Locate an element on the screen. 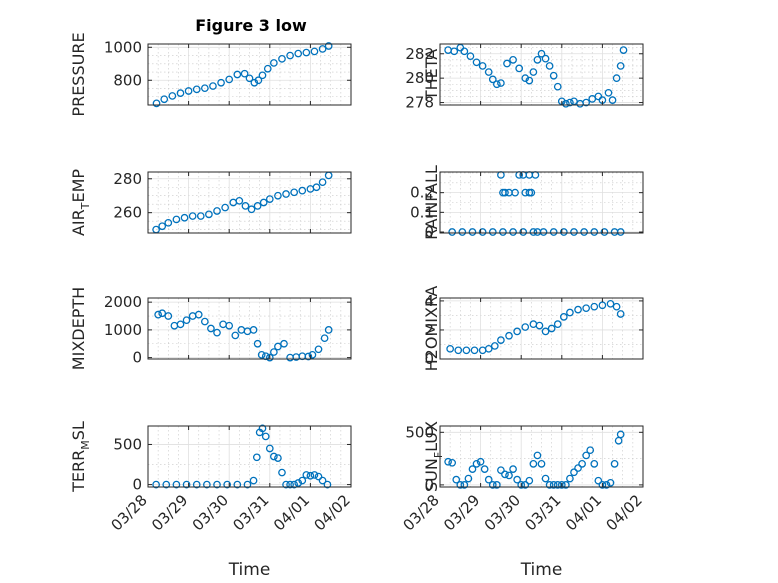 Image resolution: width=778 pixels, height=583 pixels. y-axis-label: MIXDEPTH is located at coordinates (78, 328).